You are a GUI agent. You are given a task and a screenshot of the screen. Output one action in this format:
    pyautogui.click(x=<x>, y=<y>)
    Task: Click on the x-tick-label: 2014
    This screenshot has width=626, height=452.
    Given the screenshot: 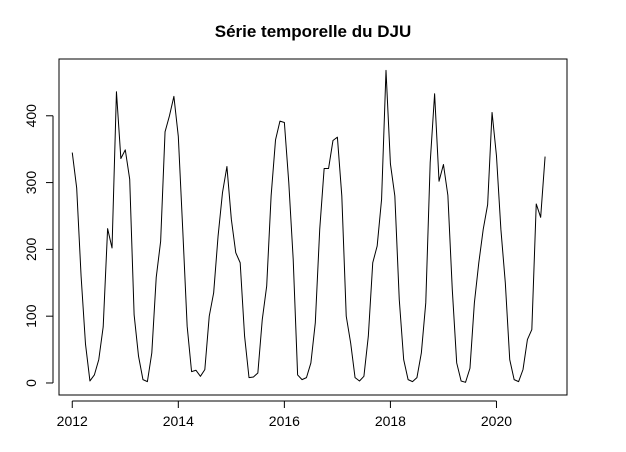 What is the action you would take?
    pyautogui.click(x=178, y=421)
    